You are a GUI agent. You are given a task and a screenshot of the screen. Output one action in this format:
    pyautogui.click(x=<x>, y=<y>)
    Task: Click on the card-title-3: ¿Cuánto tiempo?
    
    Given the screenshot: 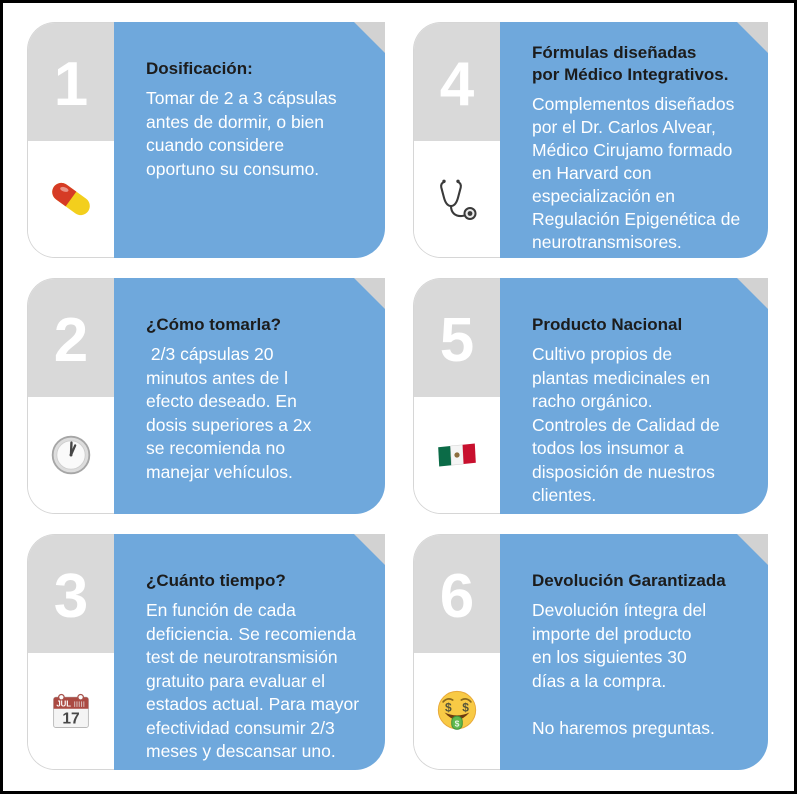 What is the action you would take?
    pyautogui.click(x=216, y=580)
    